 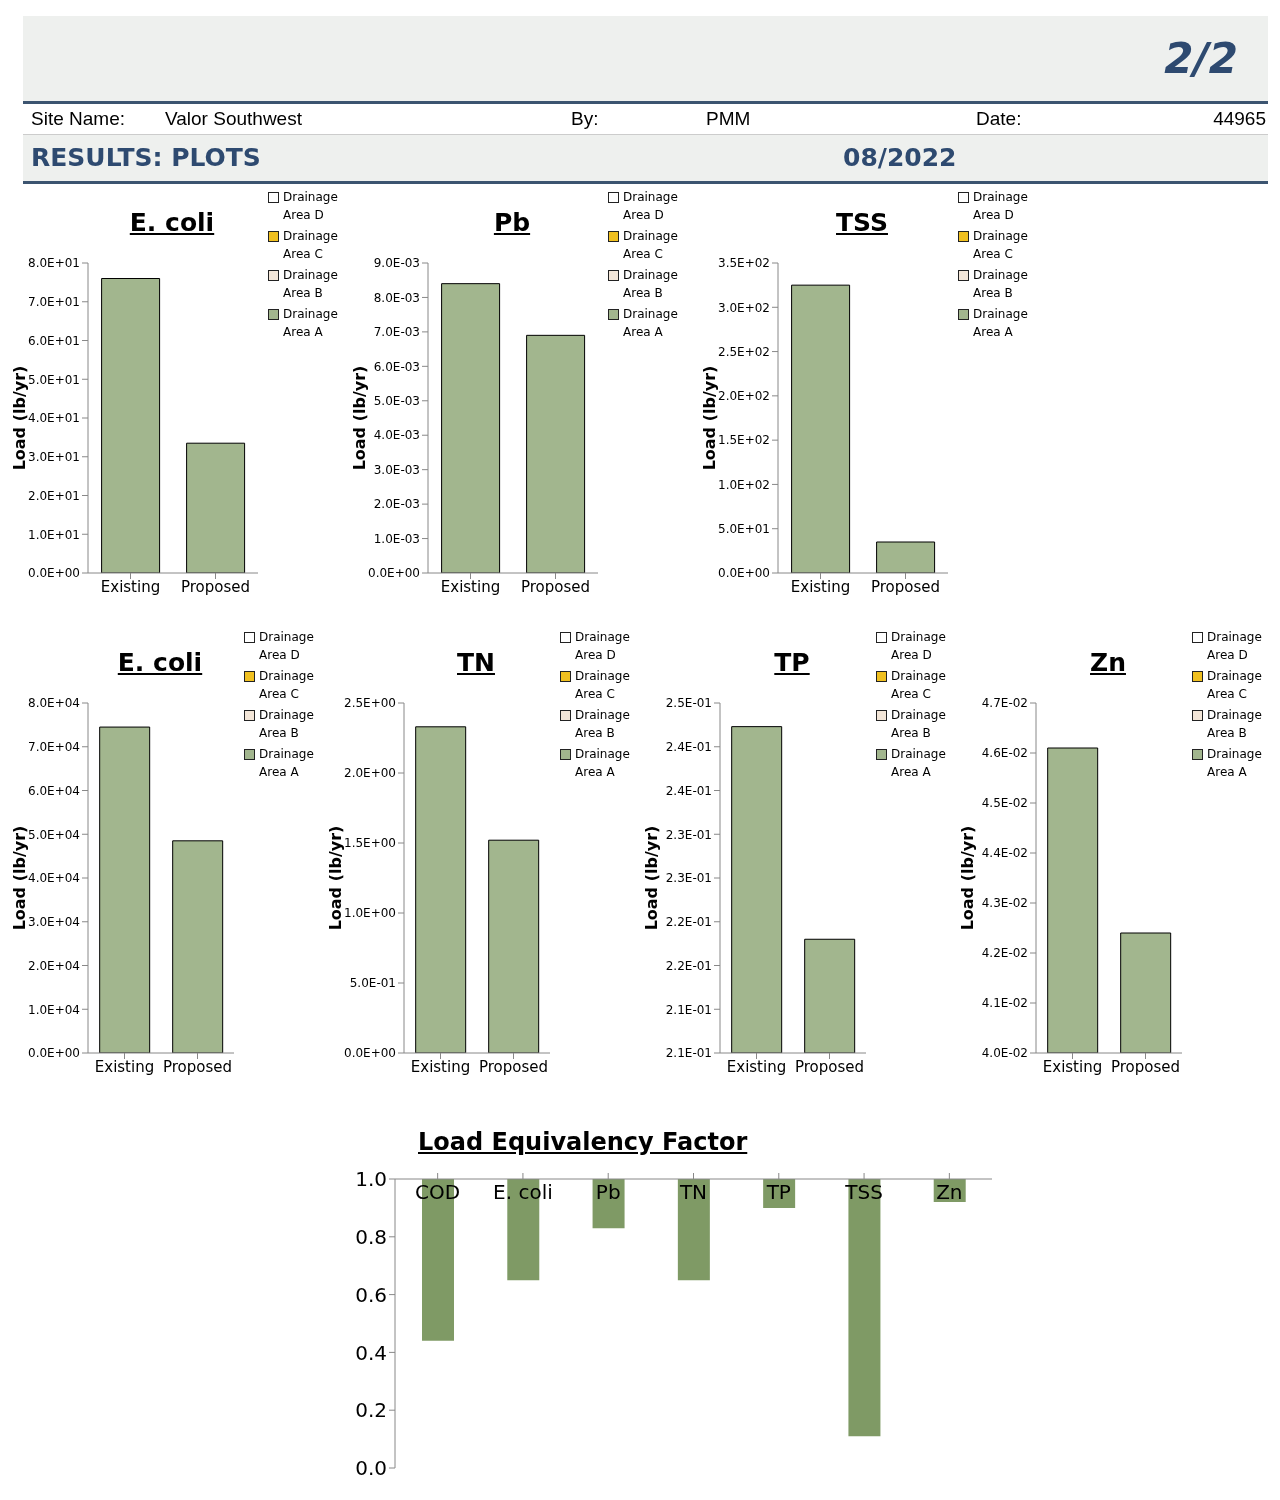 What do you see at coordinates (744, 351) in the screenshot?
I see `y-tick-label: 2.5E+02` at bounding box center [744, 351].